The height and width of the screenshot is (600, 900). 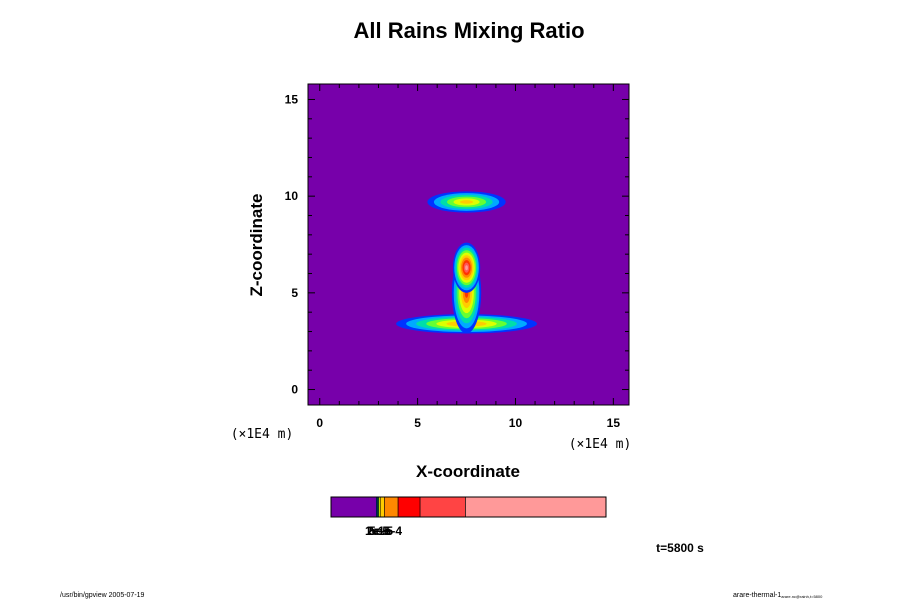 What do you see at coordinates (390, 531) in the screenshot?
I see `colorbar-label: 1e-4` at bounding box center [390, 531].